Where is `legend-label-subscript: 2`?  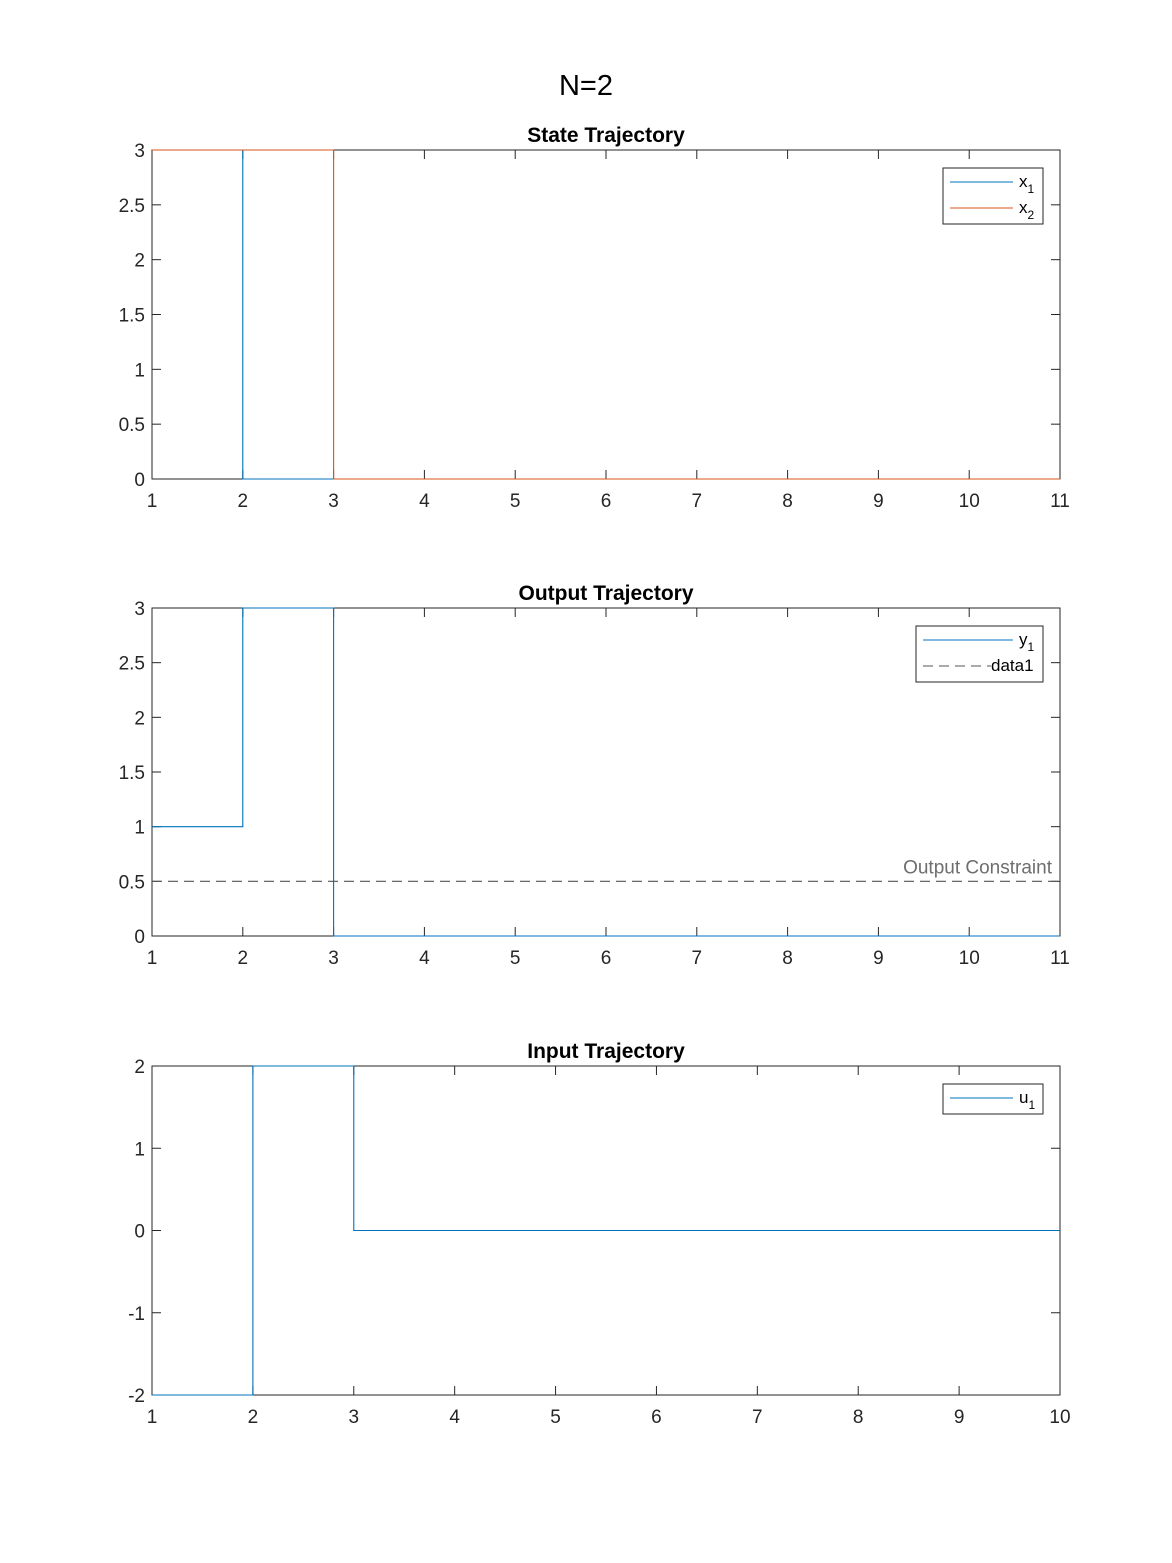
legend-label-subscript: 2 is located at coordinates (1031, 215).